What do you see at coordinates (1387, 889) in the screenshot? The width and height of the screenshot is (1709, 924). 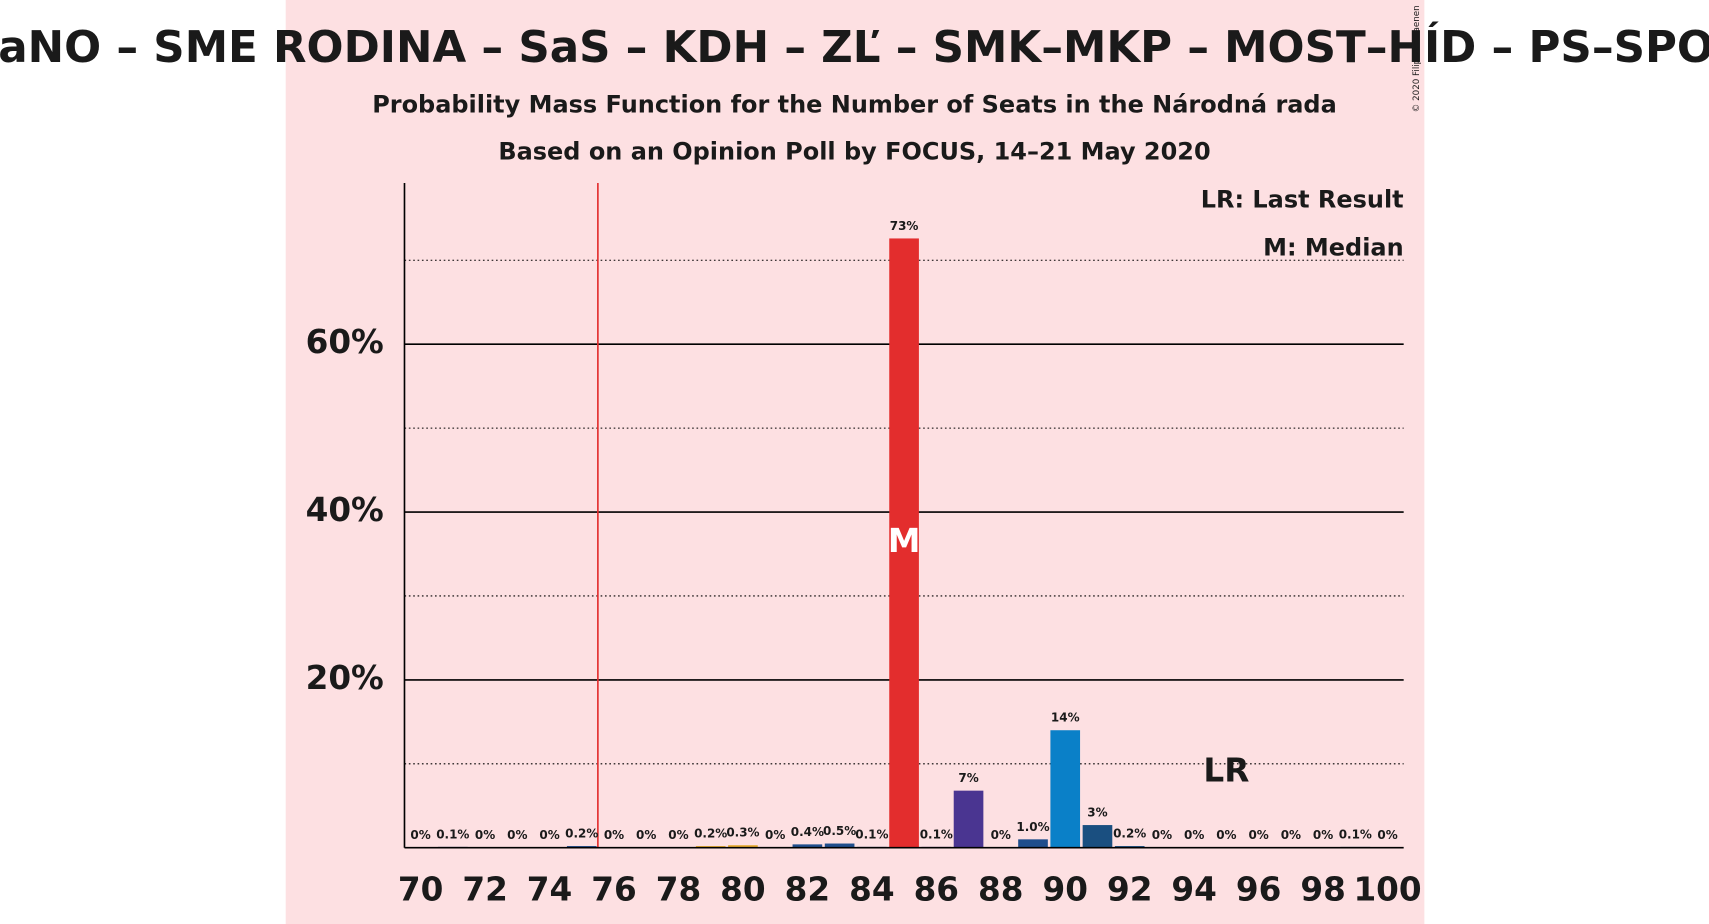 I see `x-tick-label: 100` at bounding box center [1387, 889].